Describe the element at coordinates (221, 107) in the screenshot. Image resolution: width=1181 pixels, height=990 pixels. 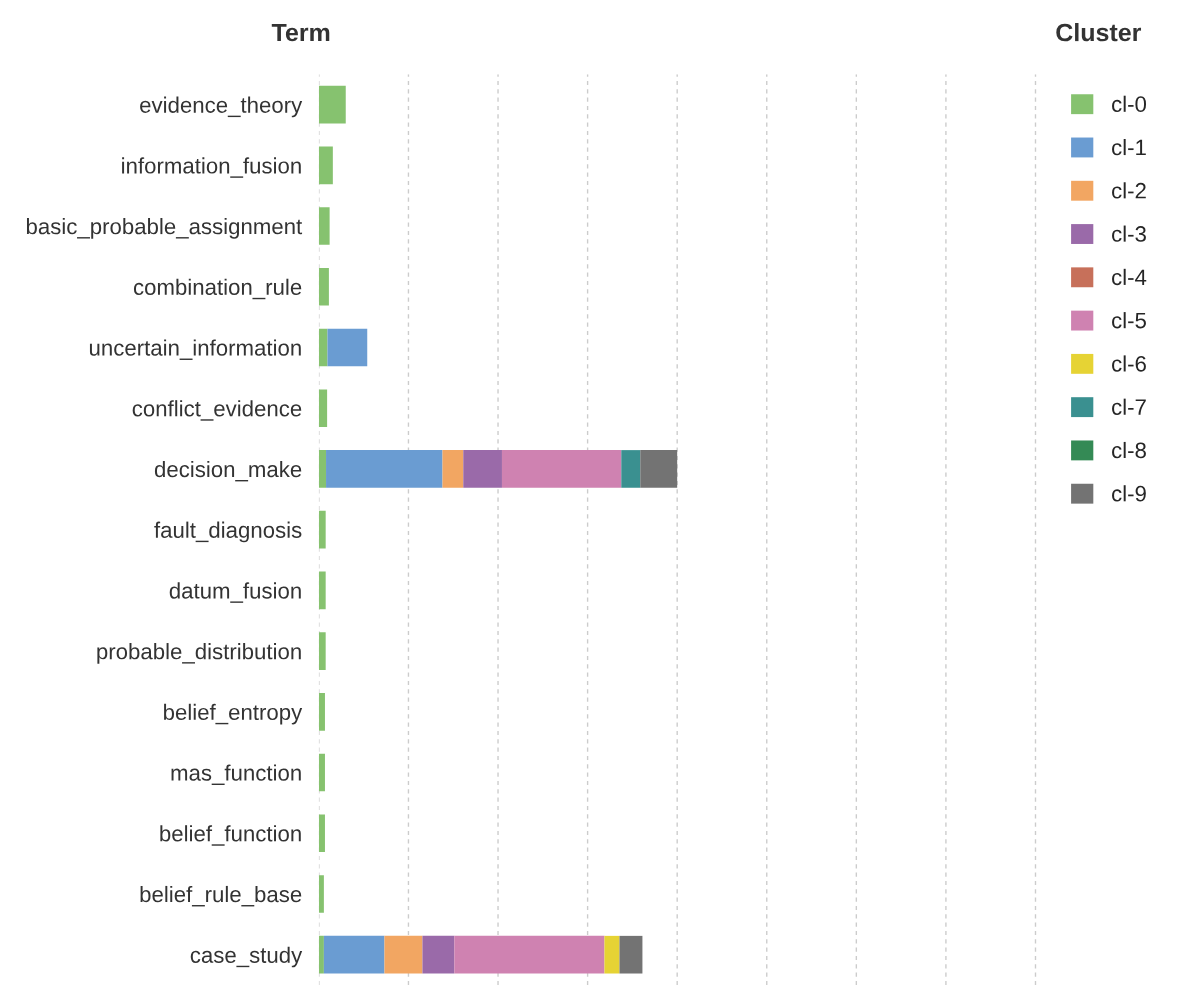
I see `y-tick-label: evidence_theory` at that location.